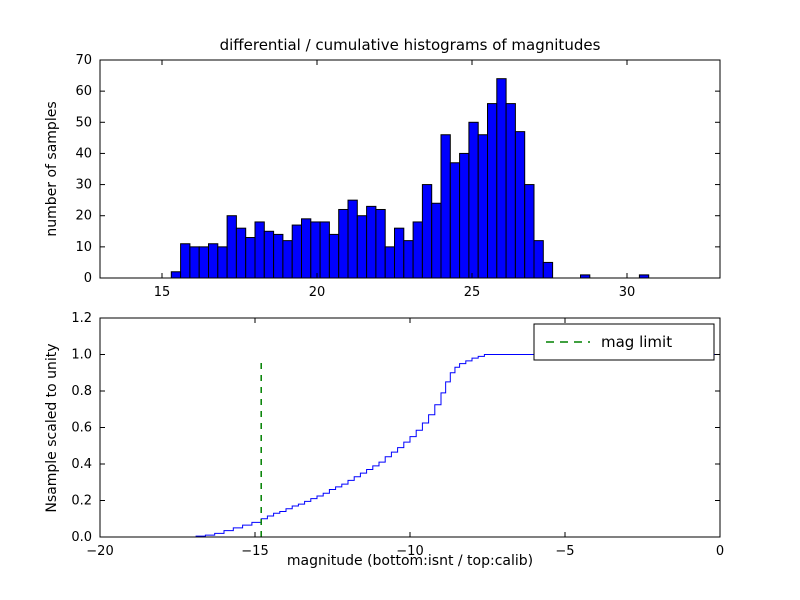 This screenshot has width=800, height=600. I want to click on top-y-axis-label: number of samples, so click(52, 169).